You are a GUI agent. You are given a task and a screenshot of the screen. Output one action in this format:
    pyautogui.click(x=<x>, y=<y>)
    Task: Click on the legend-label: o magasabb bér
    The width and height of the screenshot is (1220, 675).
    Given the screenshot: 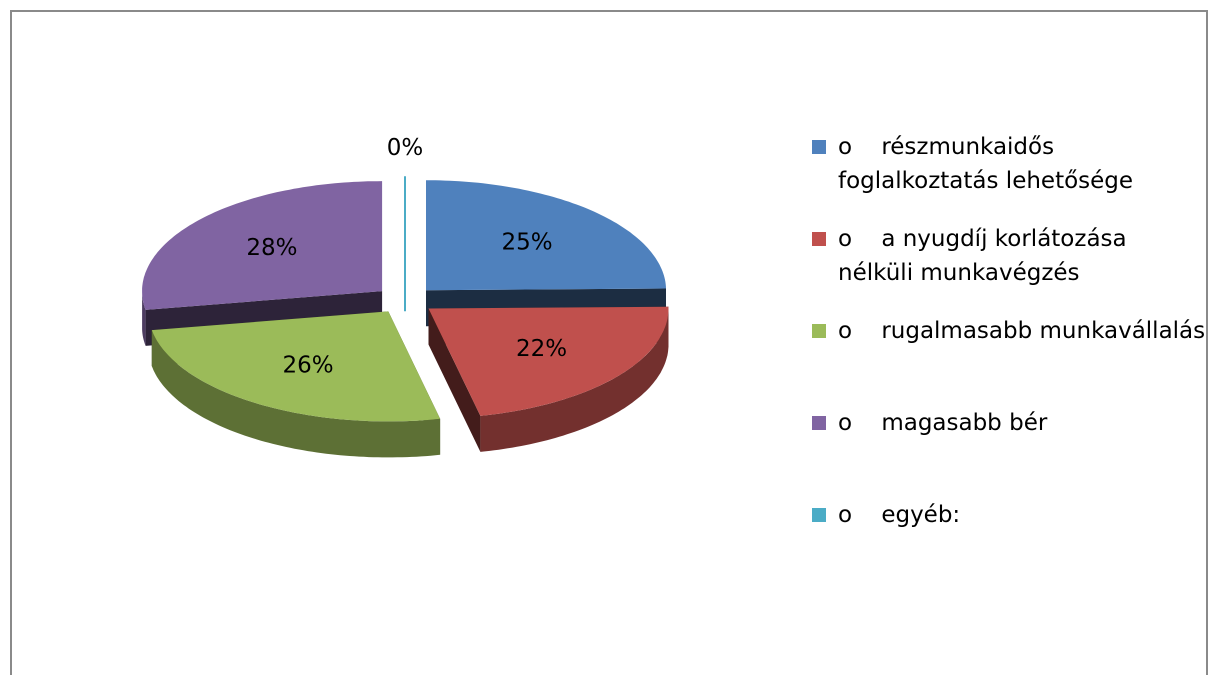 What is the action you would take?
    pyautogui.click(x=943, y=423)
    